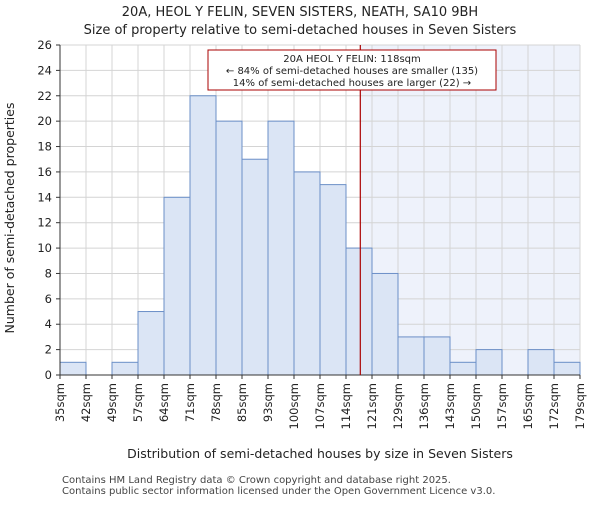 This screenshot has height=505, width=600. I want to click on y-tick-label: 26, so click(44, 45).